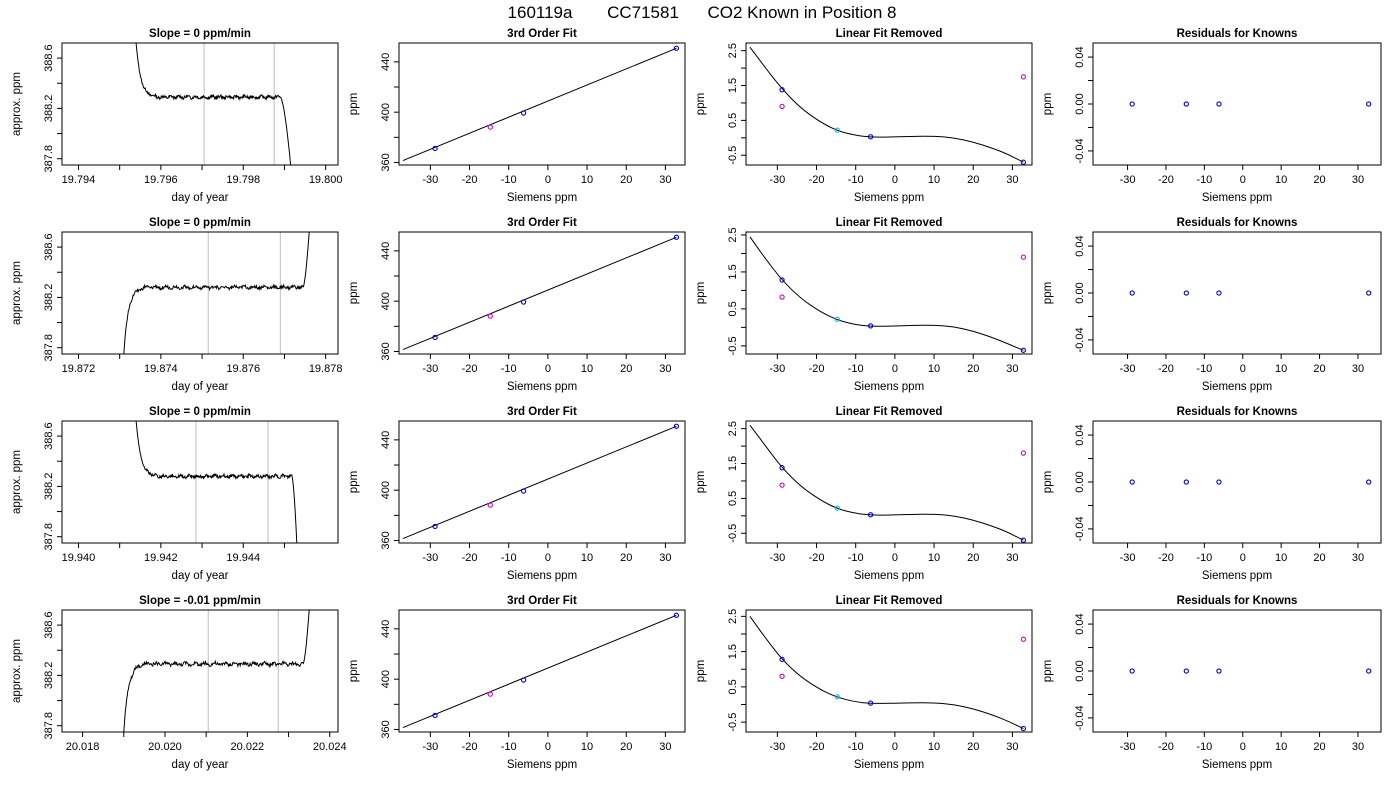 The image size is (1400, 800). I want to click on x-tick-label: 19.942, so click(161, 558).